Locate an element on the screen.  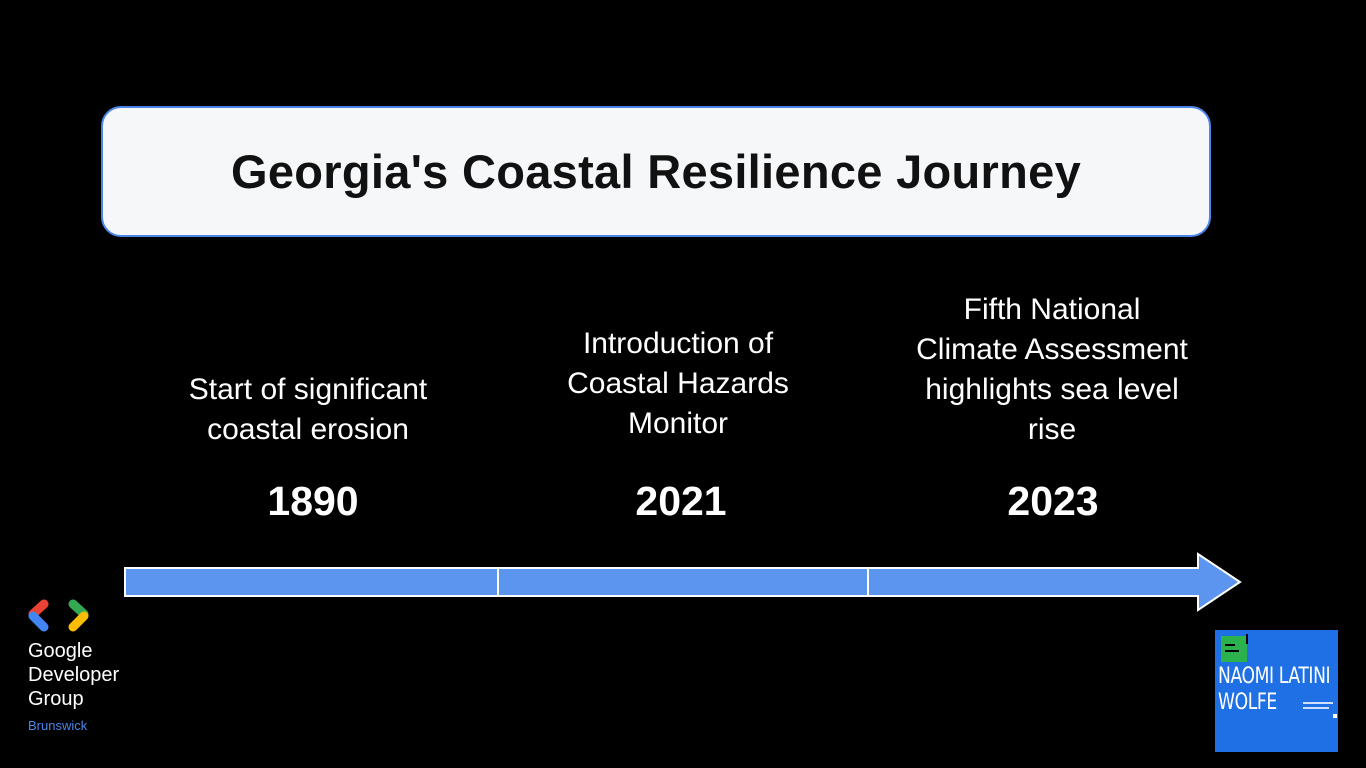
event-description-line: highlights sea level is located at coordinates (1052, 389).